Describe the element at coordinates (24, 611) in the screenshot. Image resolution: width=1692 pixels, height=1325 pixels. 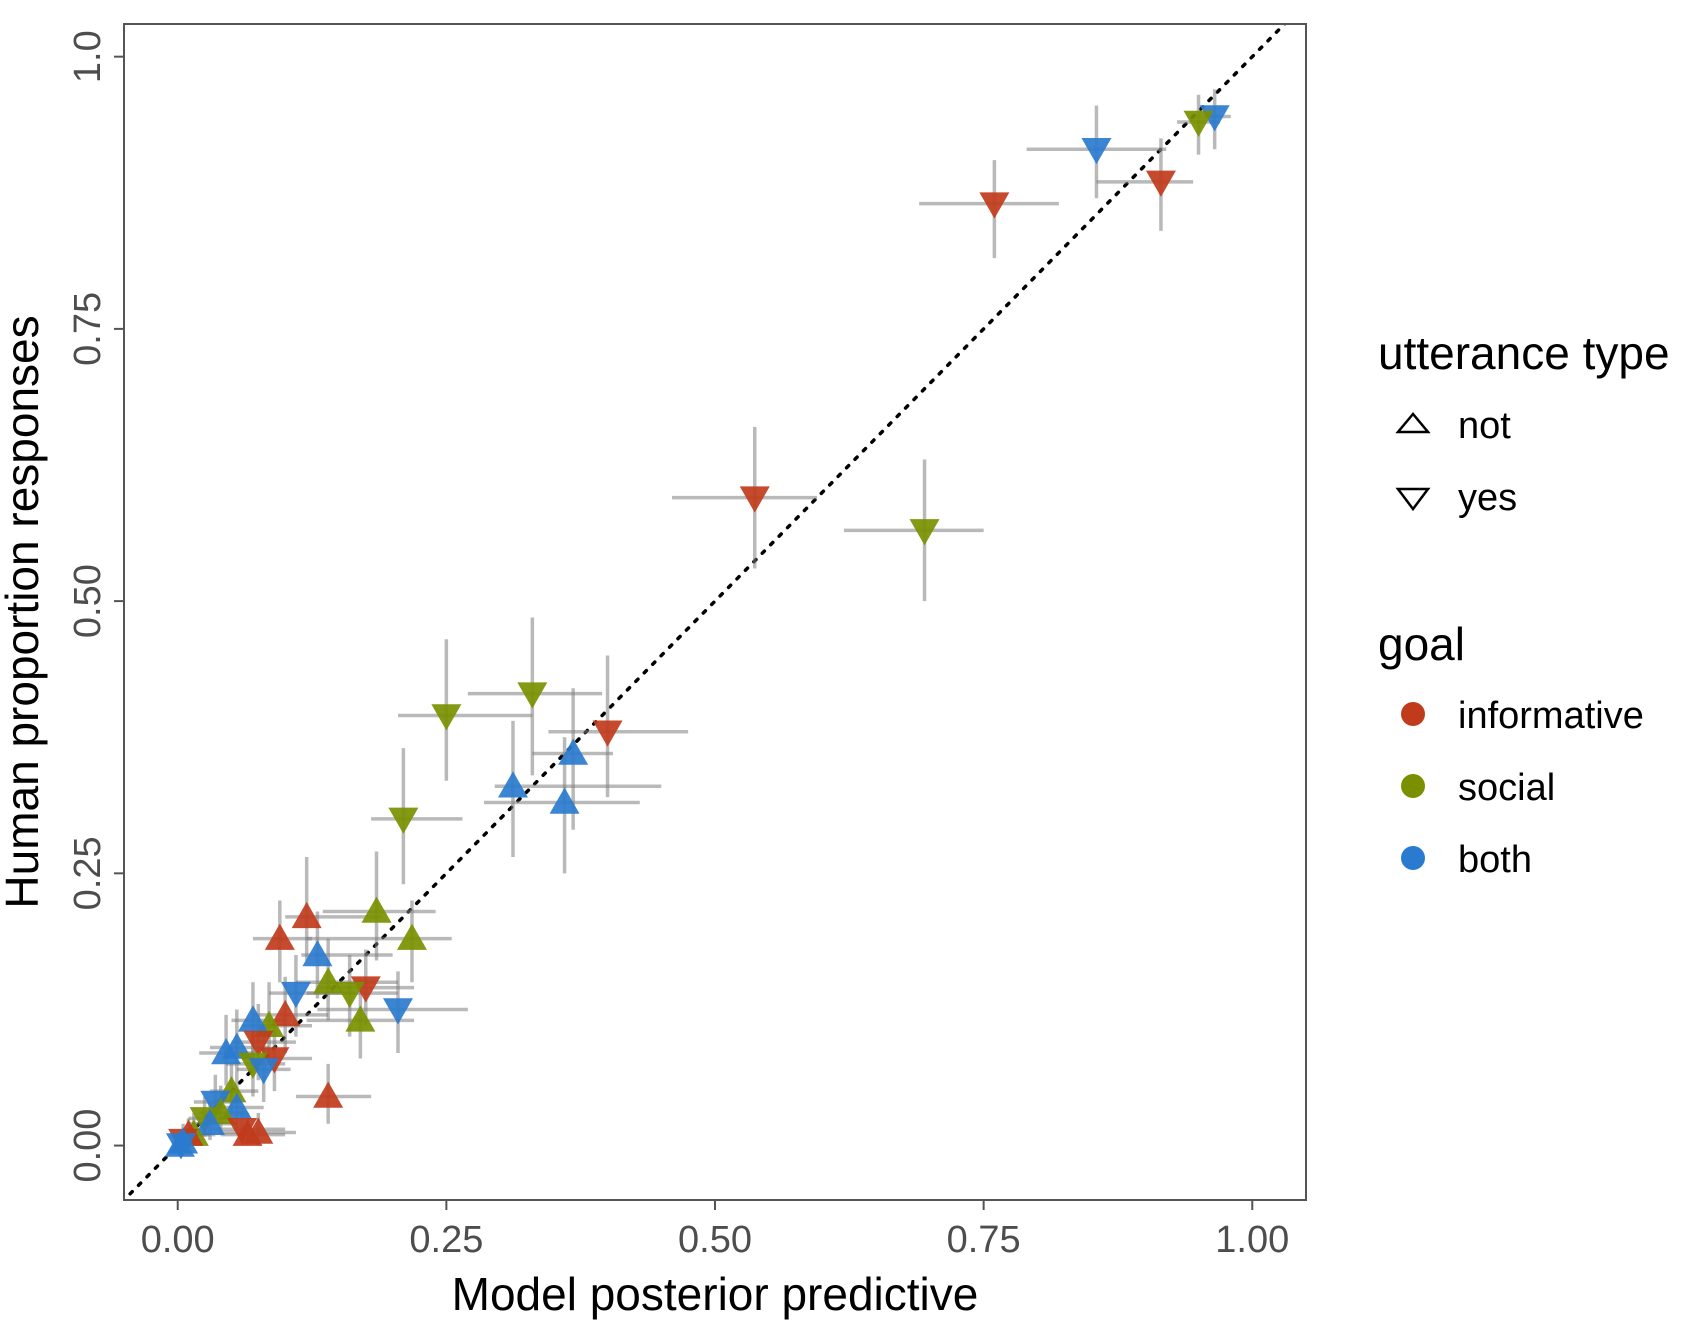
I see `y-axis-title: Human proportion responses` at that location.